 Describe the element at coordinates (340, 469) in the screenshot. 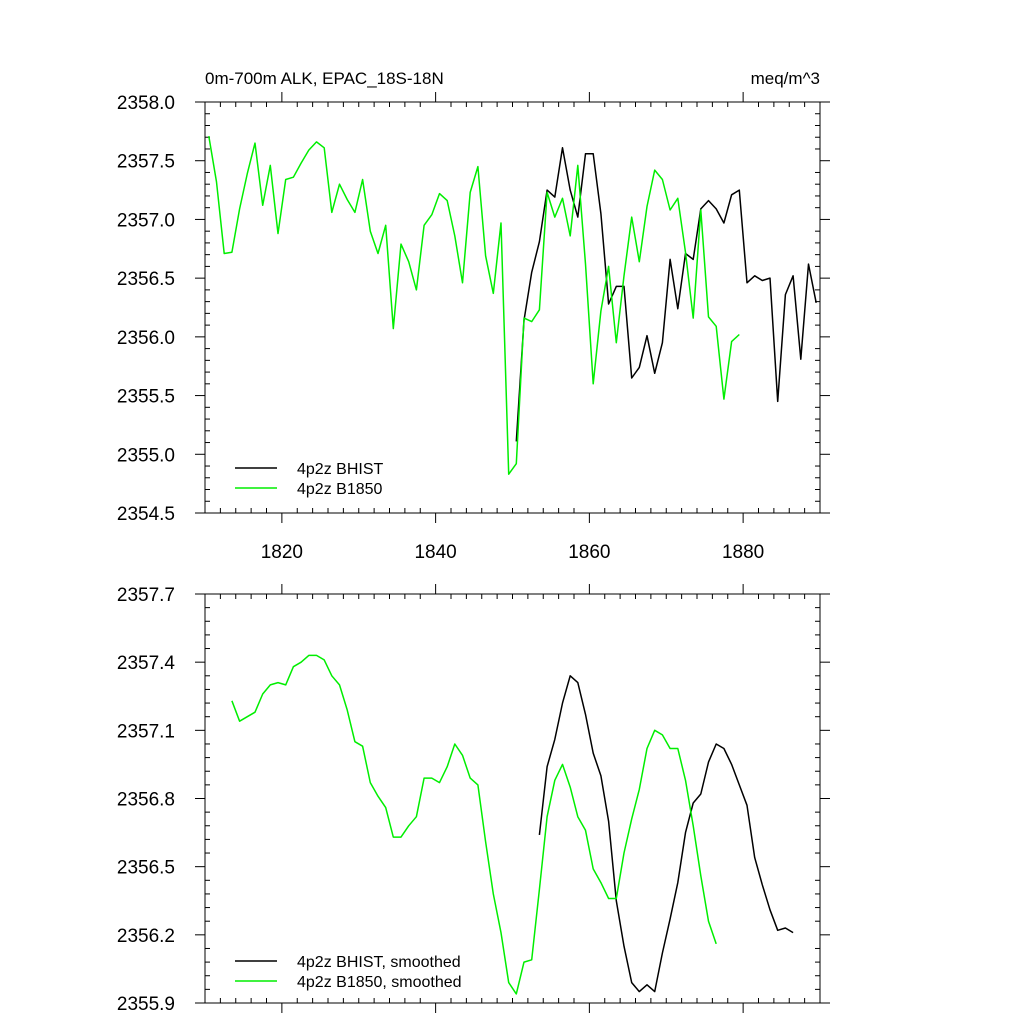

I see `legend-label-0: 4p2z BHIST` at that location.